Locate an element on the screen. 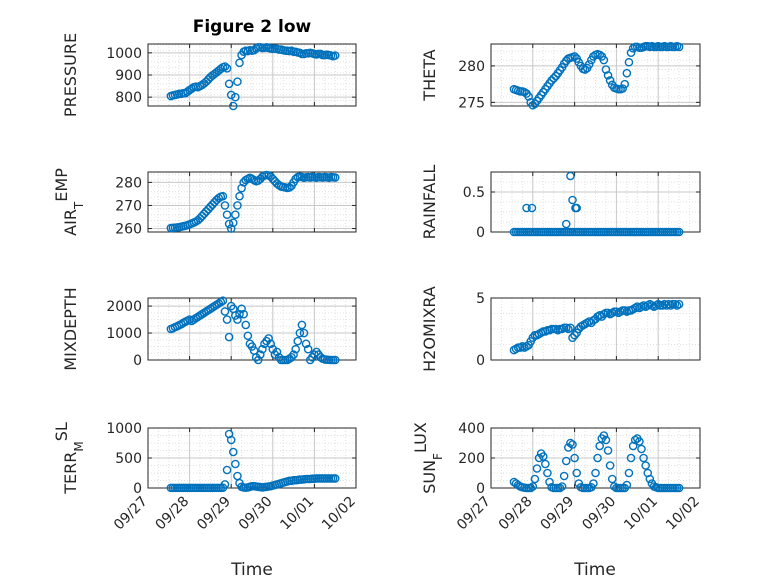 The width and height of the screenshot is (778, 583). y-tick-label: 2000 is located at coordinates (124, 307).